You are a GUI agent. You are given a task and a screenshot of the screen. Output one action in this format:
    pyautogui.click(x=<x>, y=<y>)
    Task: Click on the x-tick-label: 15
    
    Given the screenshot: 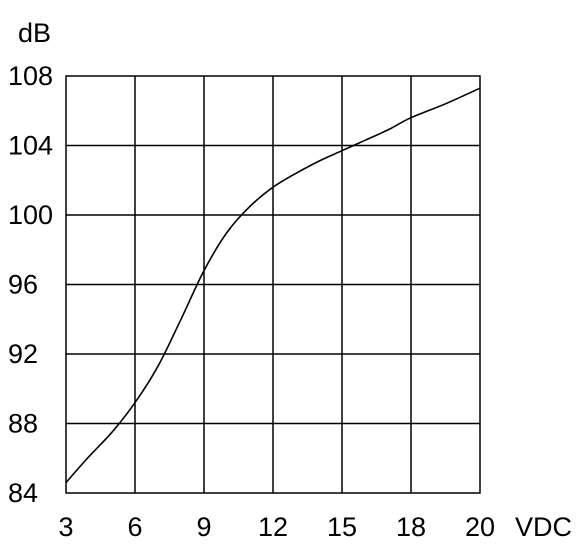 What is the action you would take?
    pyautogui.click(x=342, y=527)
    